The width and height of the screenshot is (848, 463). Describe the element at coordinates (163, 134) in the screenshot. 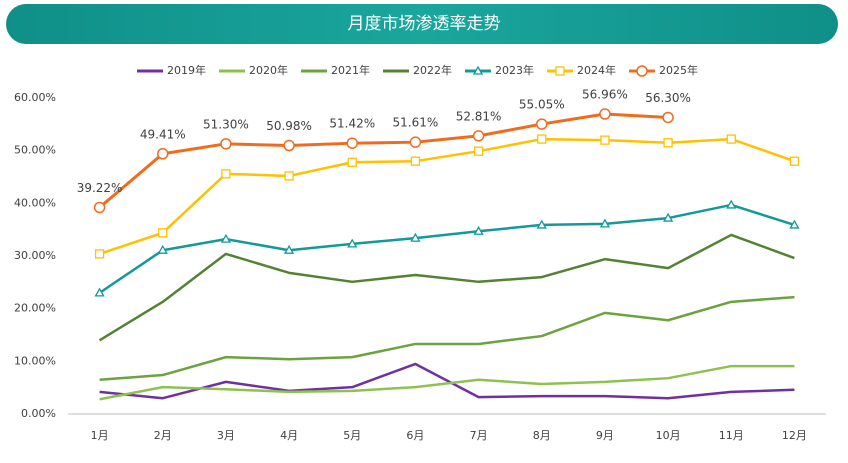

I see `data-label: 49.41%` at that location.